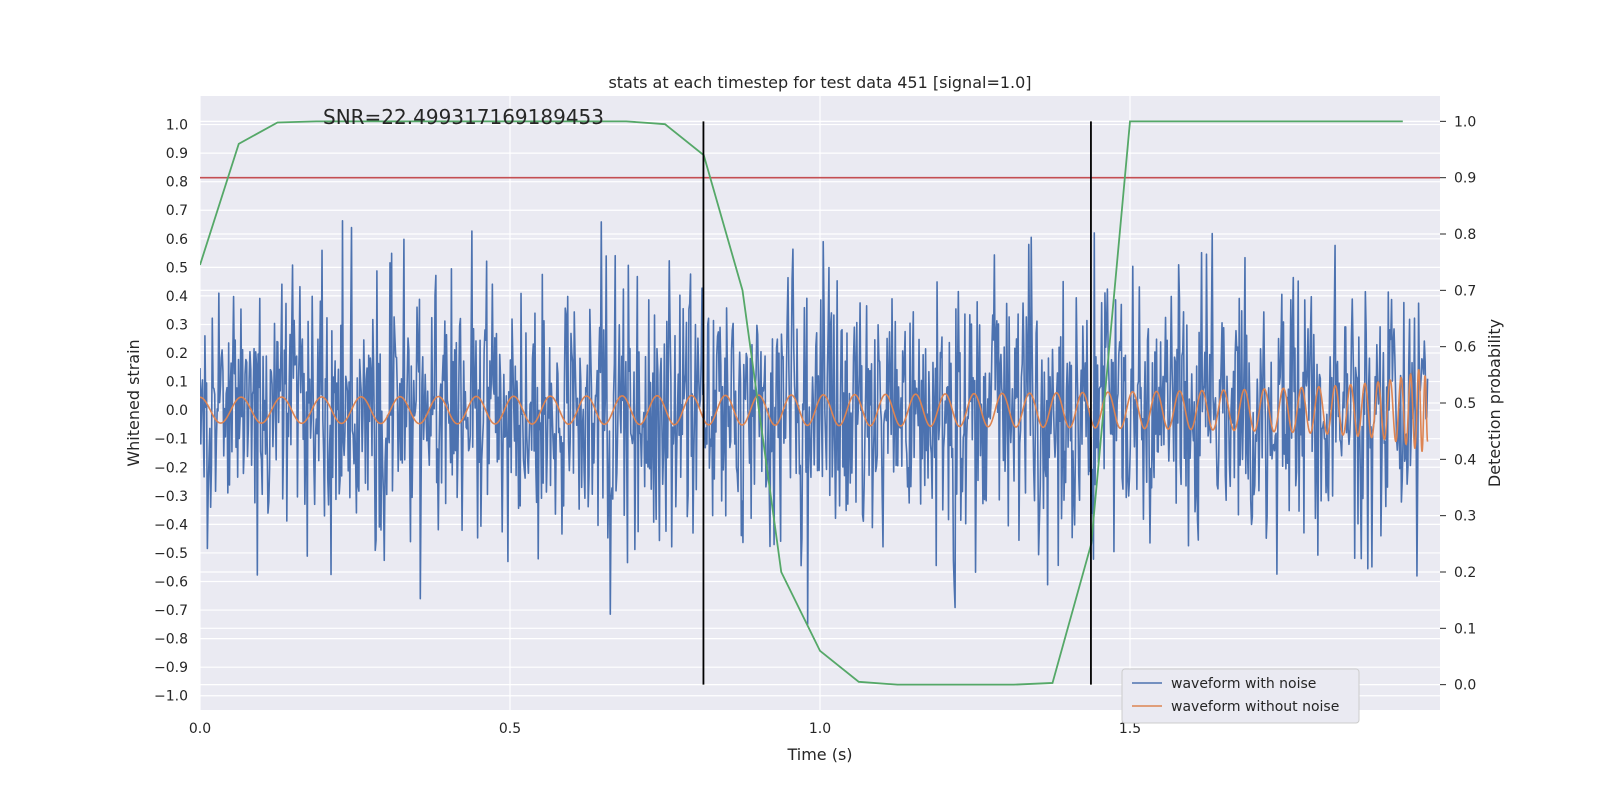 The image size is (1600, 800). I want to click on y-tick-label: −0.9, so click(171, 668).